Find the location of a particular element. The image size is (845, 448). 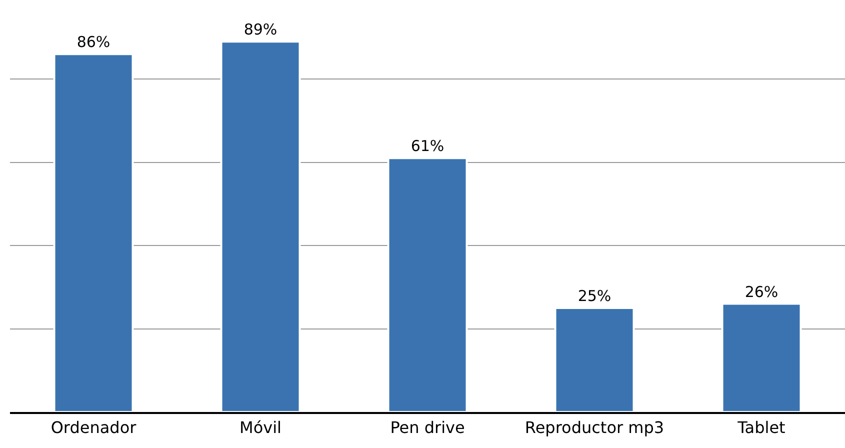

data-label: 25% is located at coordinates (595, 295).